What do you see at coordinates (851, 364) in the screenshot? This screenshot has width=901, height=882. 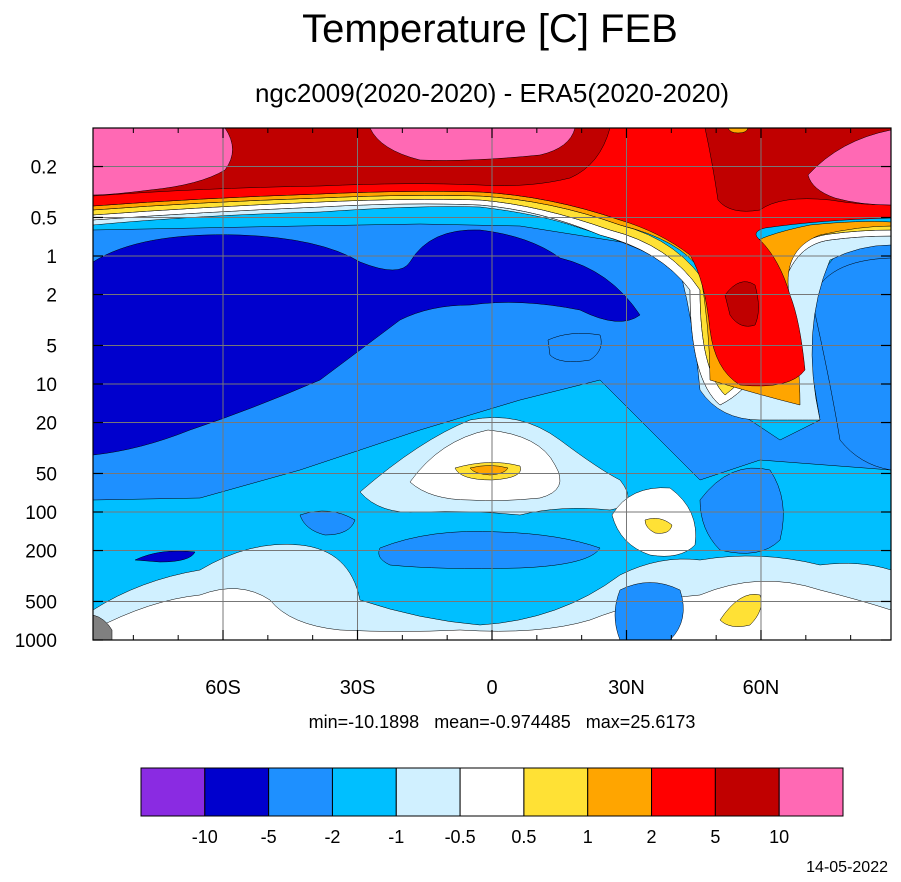 I see `region-blue-high-nh` at bounding box center [851, 364].